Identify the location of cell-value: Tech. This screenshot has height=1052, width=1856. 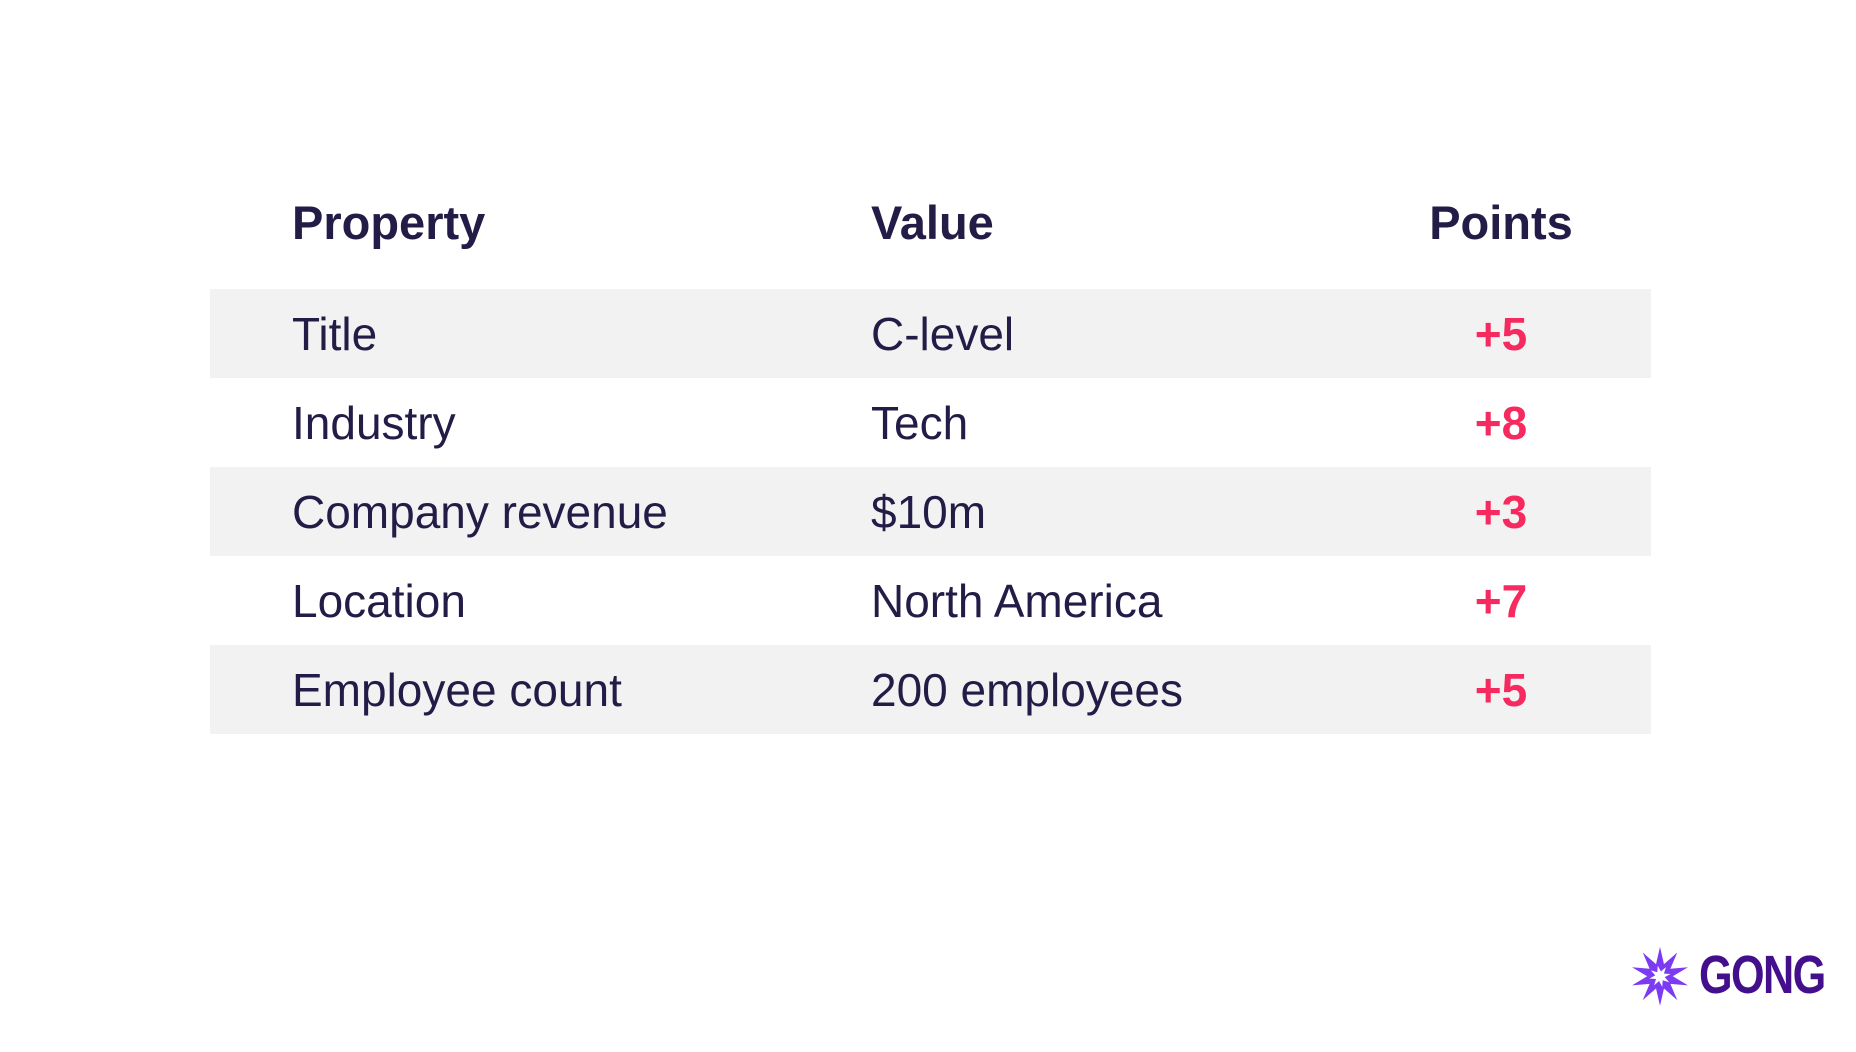
(920, 422).